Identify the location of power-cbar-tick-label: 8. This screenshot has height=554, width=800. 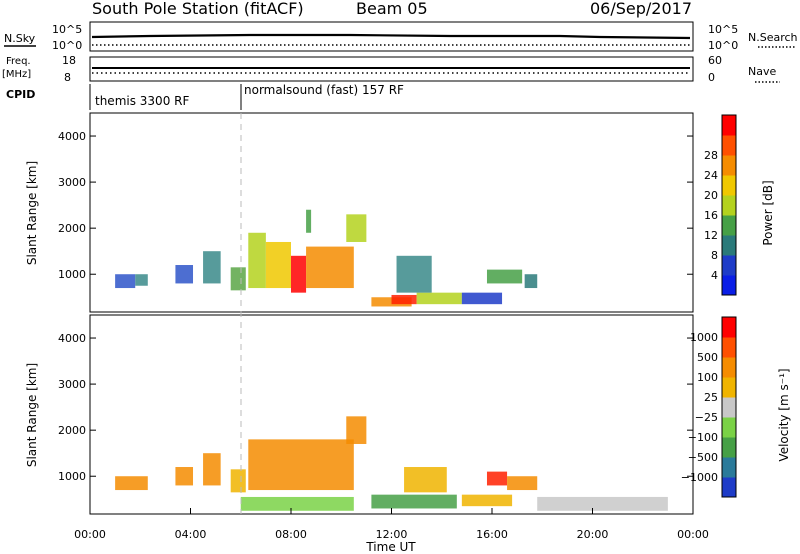
(714, 255).